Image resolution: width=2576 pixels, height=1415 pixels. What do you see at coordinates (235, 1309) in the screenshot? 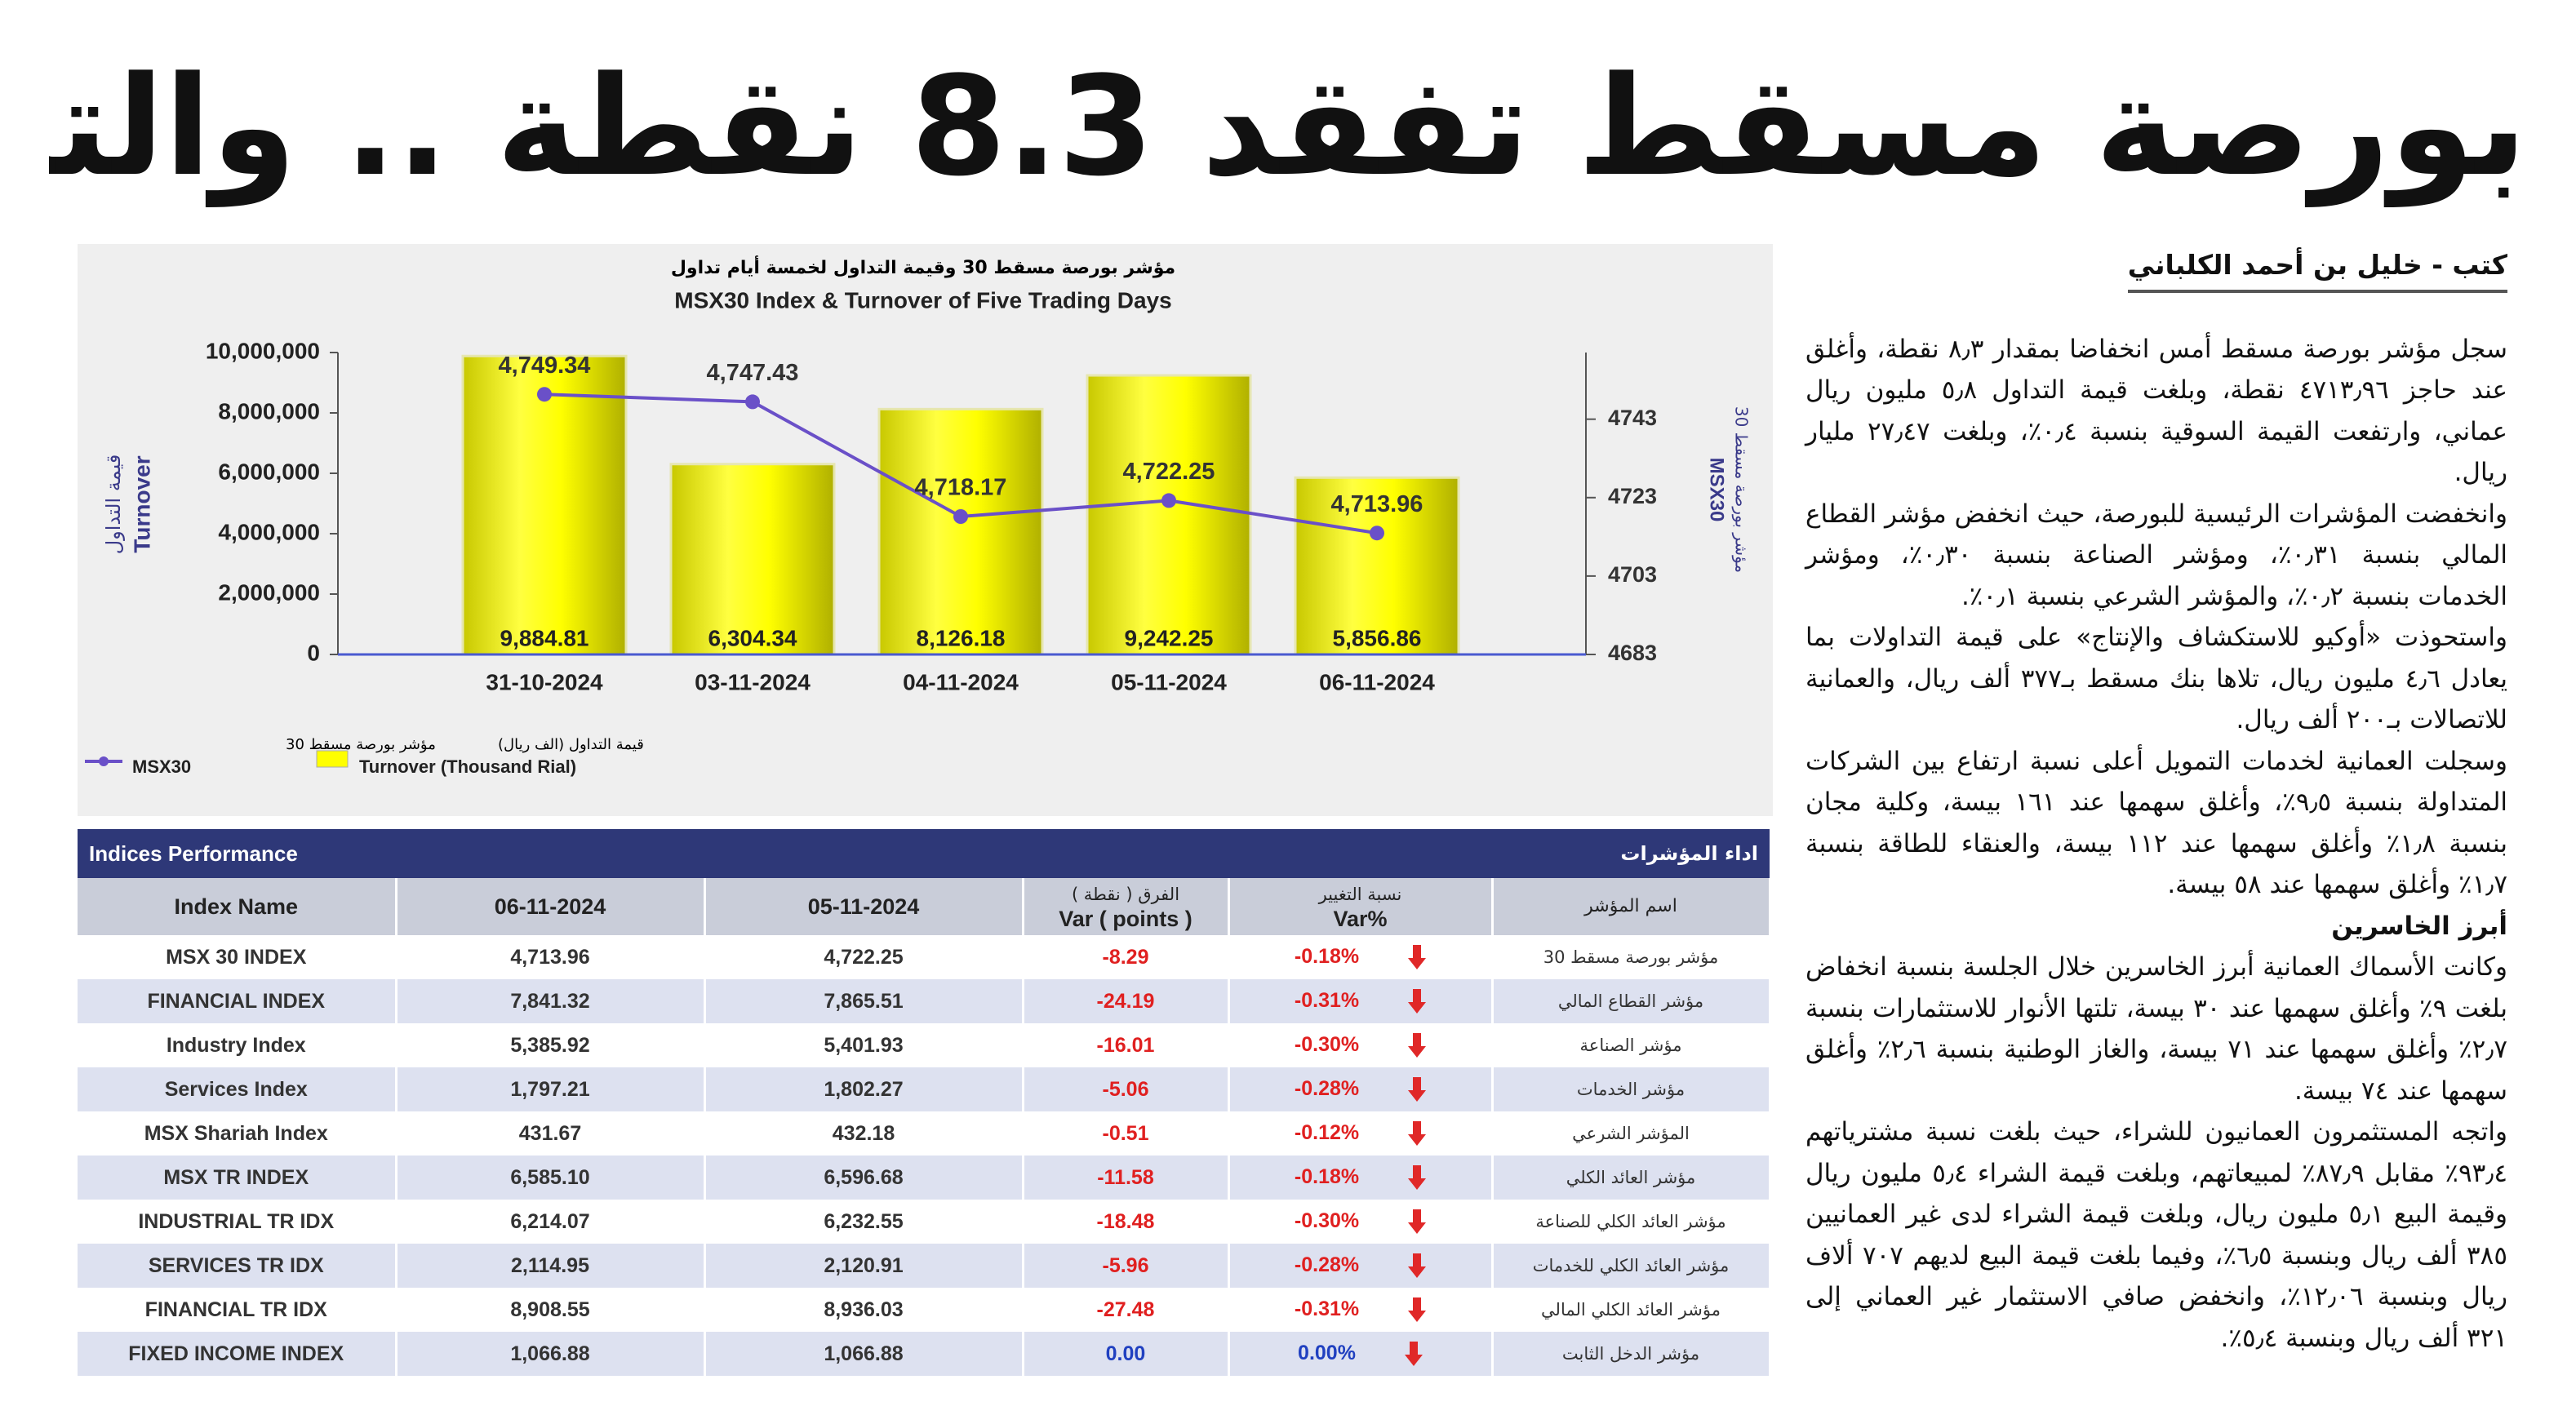
I see `cell-text: FINANCIAL TR IDX` at bounding box center [235, 1309].